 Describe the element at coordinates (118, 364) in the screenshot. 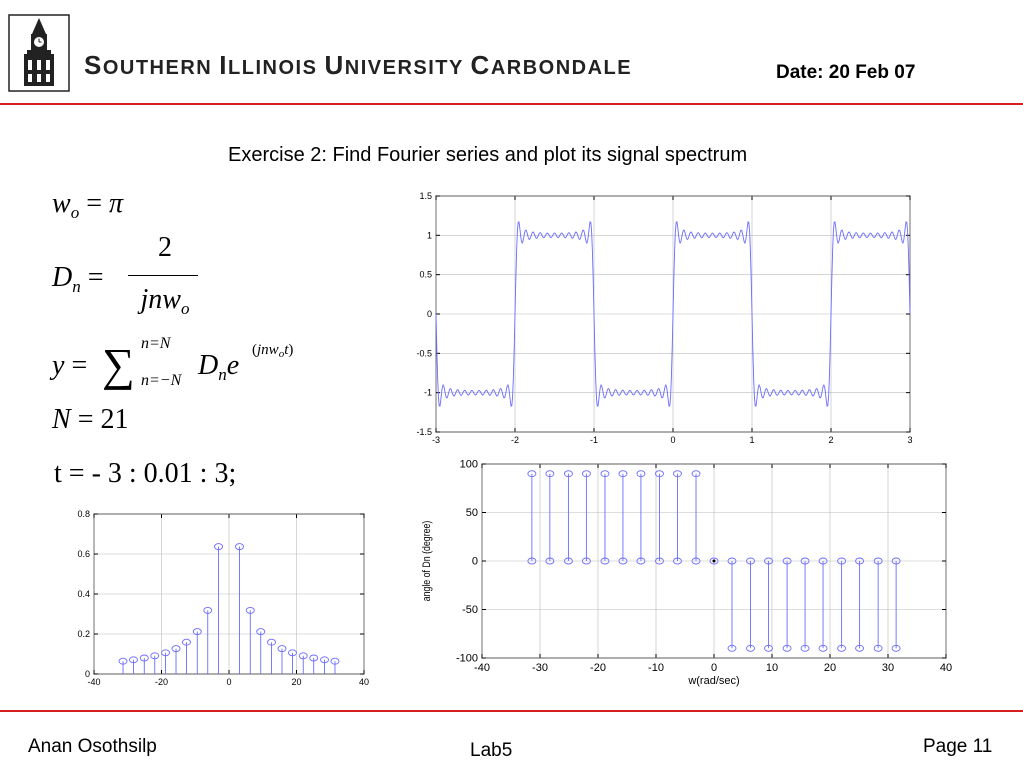

I see `summation-symbol: ∑` at that location.